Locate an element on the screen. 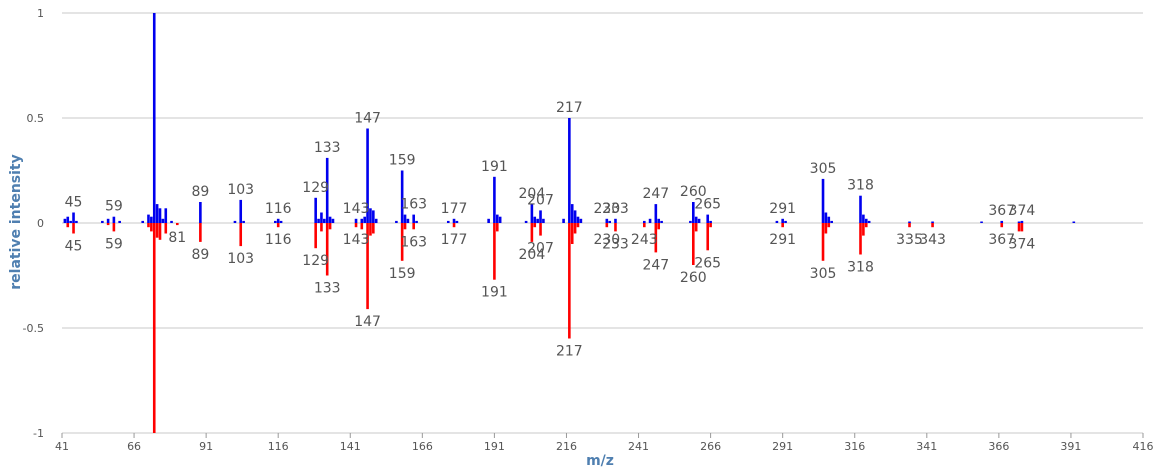 Image resolution: width=1162 pixels, height=471 pixels. x-tick-label: 141 is located at coordinates (350, 446).